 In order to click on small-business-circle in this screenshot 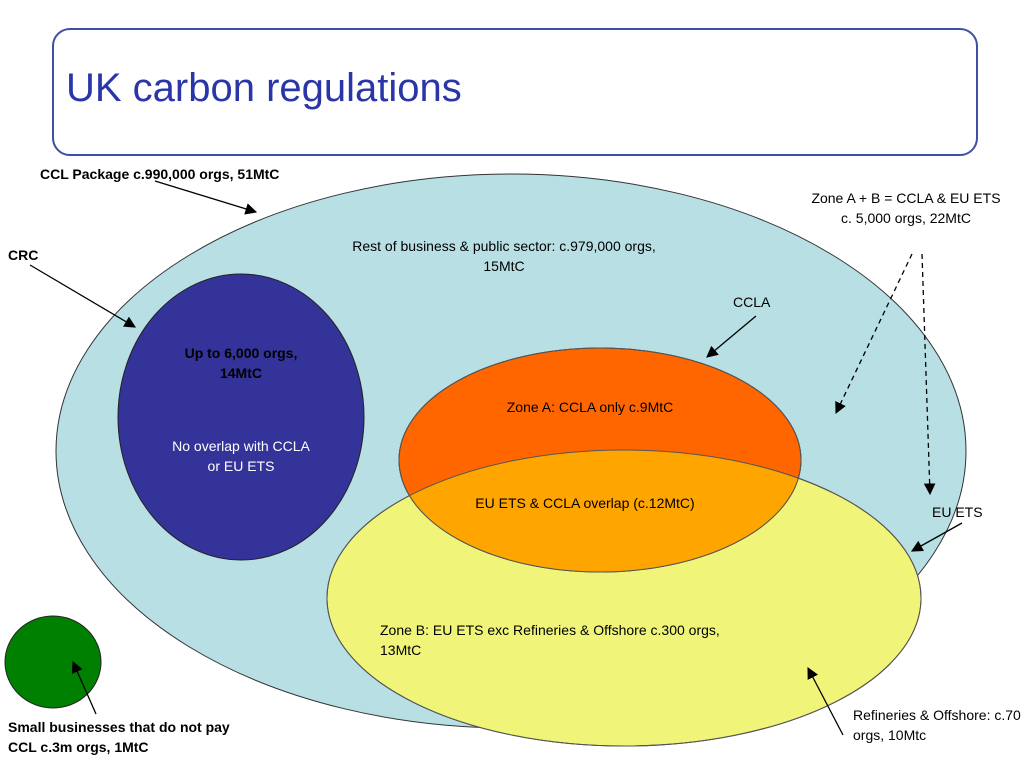, I will do `click(53, 662)`.